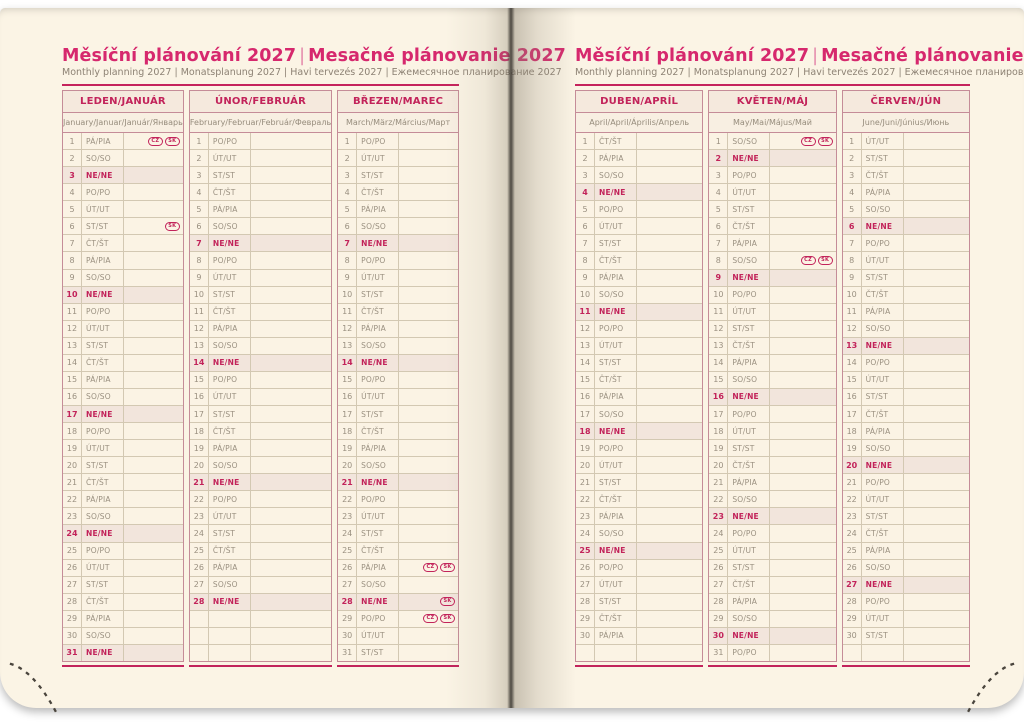 This screenshot has height=723, width=1024. I want to click on day-row: 17 SO/SO, so click(639, 415).